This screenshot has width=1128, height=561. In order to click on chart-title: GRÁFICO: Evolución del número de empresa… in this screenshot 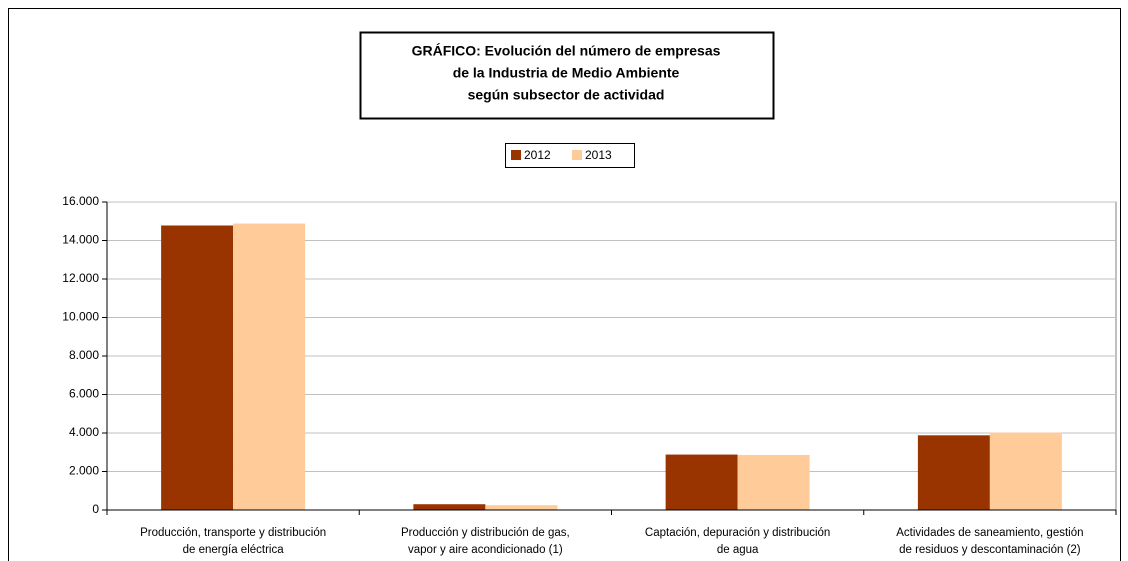, I will do `click(566, 73)`.